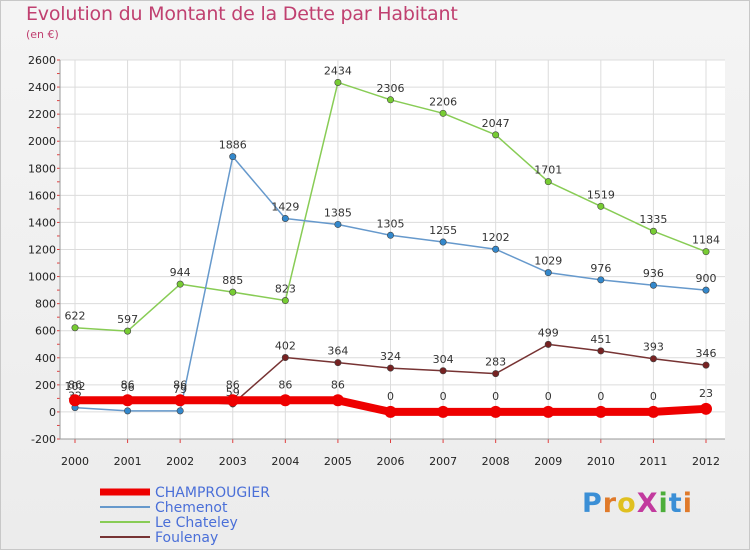 The image size is (750, 550). Describe the element at coordinates (391, 223) in the screenshot. I see `data-label-chemenot: 1305` at that location.